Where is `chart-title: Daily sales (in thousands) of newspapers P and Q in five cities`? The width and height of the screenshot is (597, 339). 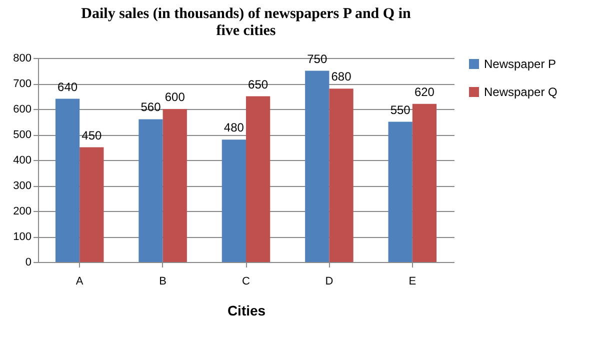
chart-title: Daily sales (in thousands) of newspapers P and Q in five cities is located at coordinates (246, 22).